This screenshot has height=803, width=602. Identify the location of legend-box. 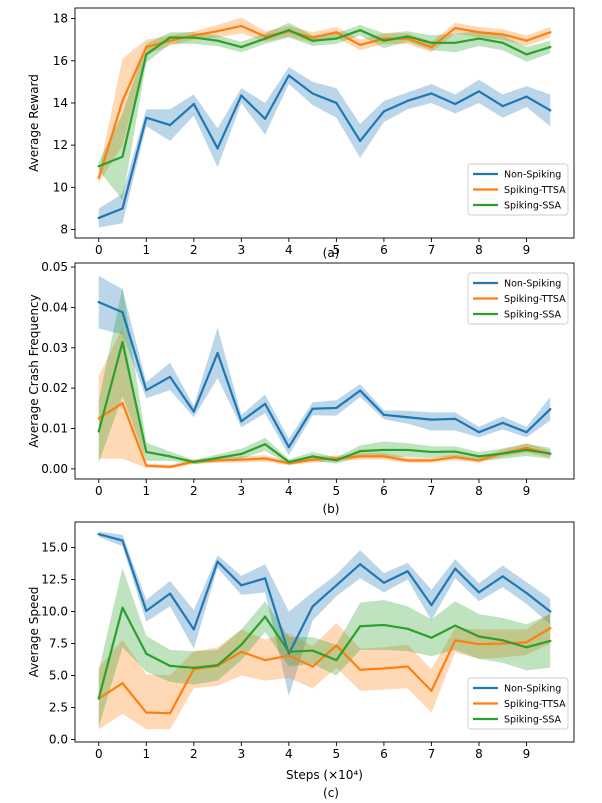
(518, 703).